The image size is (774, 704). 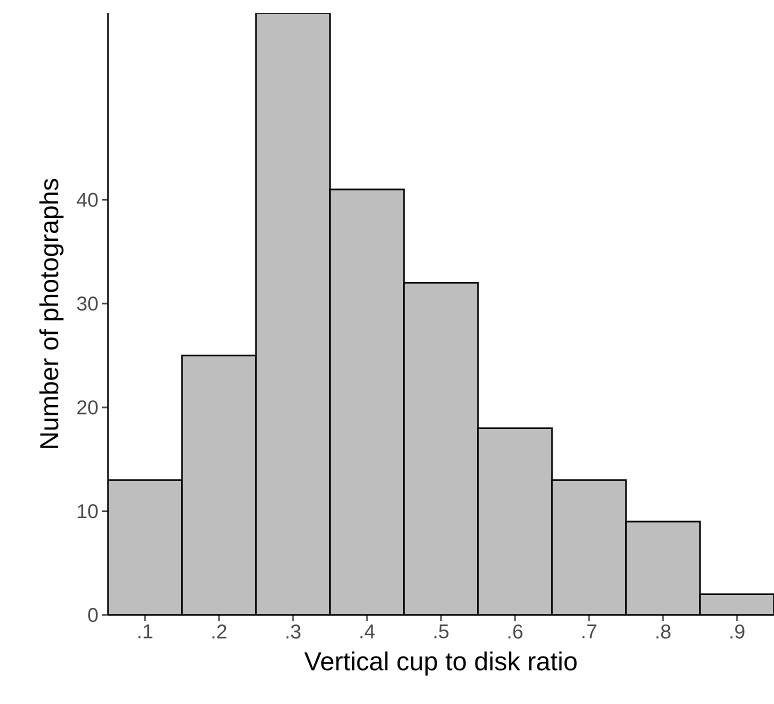 I want to click on x-axis-title: Vertical cup to disk ratio, so click(x=440, y=663).